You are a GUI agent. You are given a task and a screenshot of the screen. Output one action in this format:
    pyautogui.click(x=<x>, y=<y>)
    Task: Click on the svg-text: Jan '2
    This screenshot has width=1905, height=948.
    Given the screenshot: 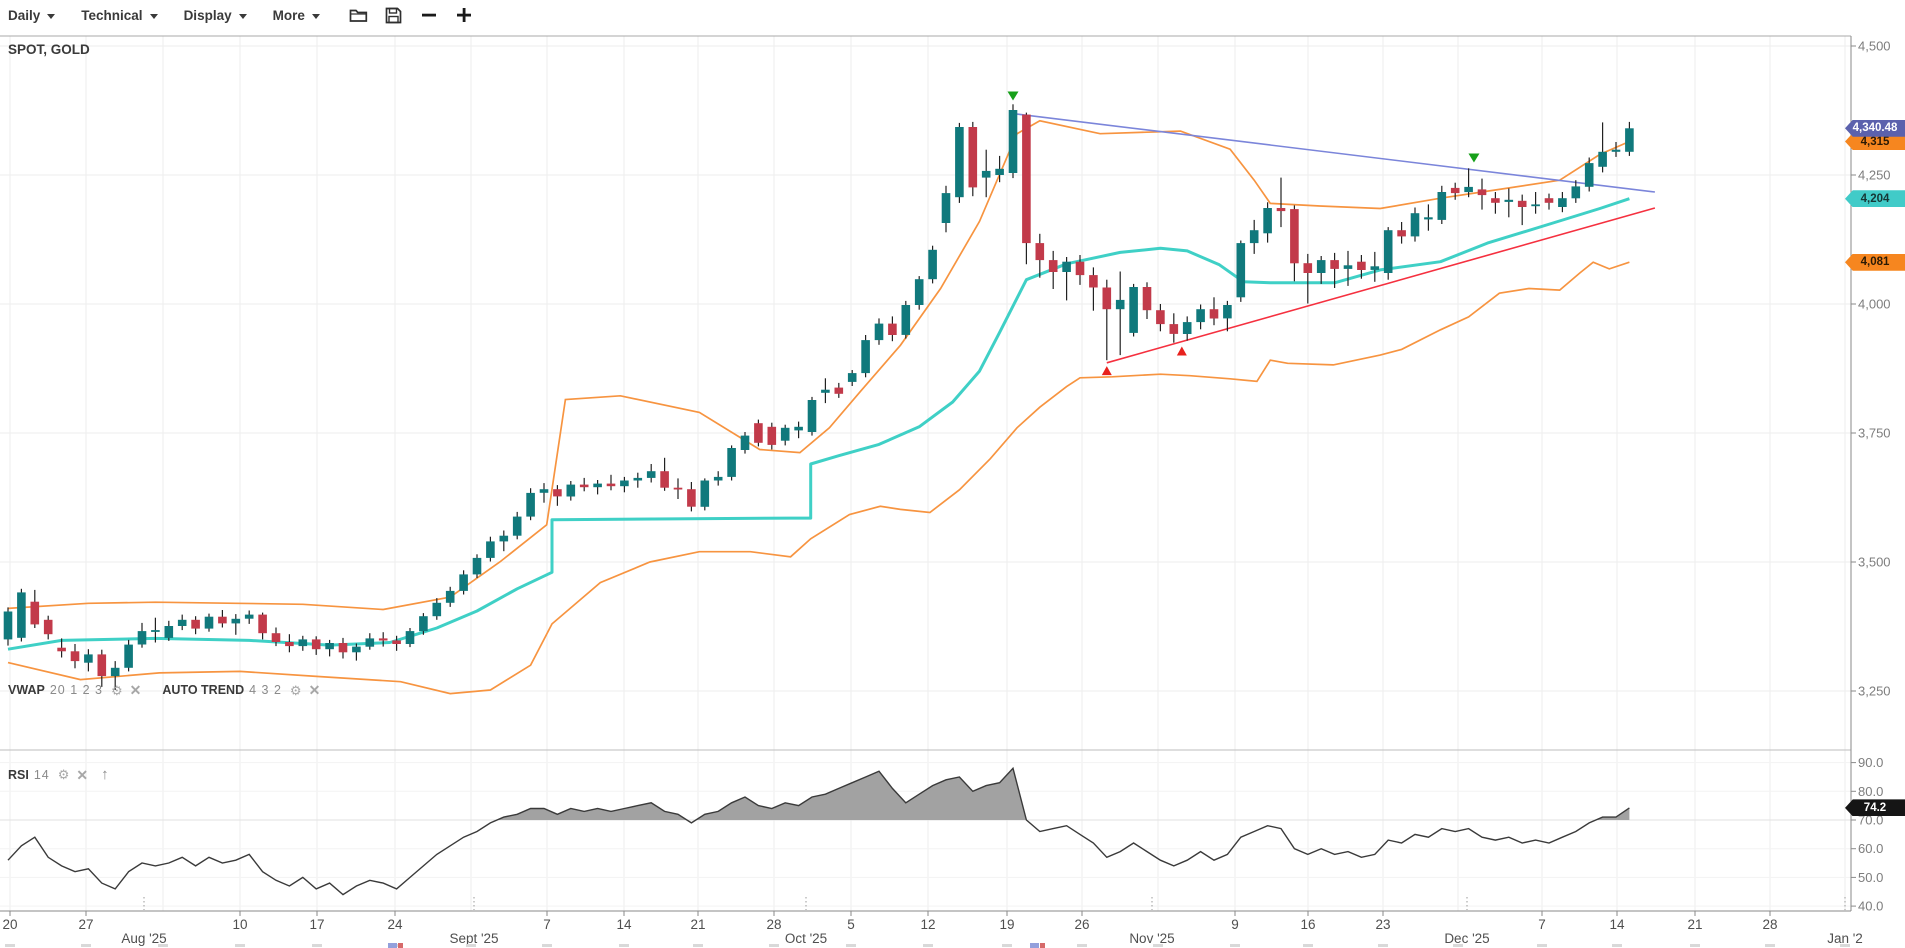 What is the action you would take?
    pyautogui.click(x=1845, y=938)
    